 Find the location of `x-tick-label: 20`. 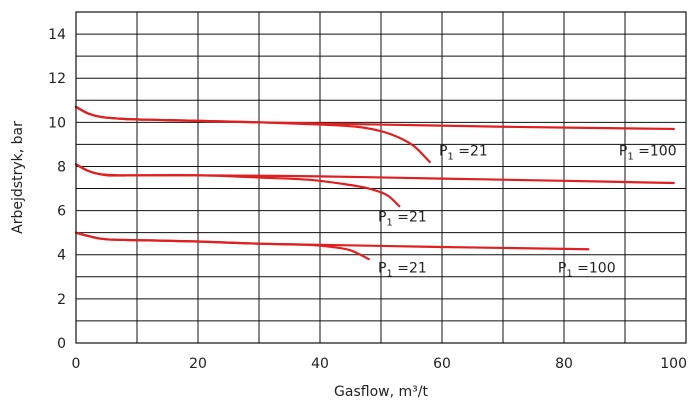

x-tick-label: 20 is located at coordinates (198, 364).